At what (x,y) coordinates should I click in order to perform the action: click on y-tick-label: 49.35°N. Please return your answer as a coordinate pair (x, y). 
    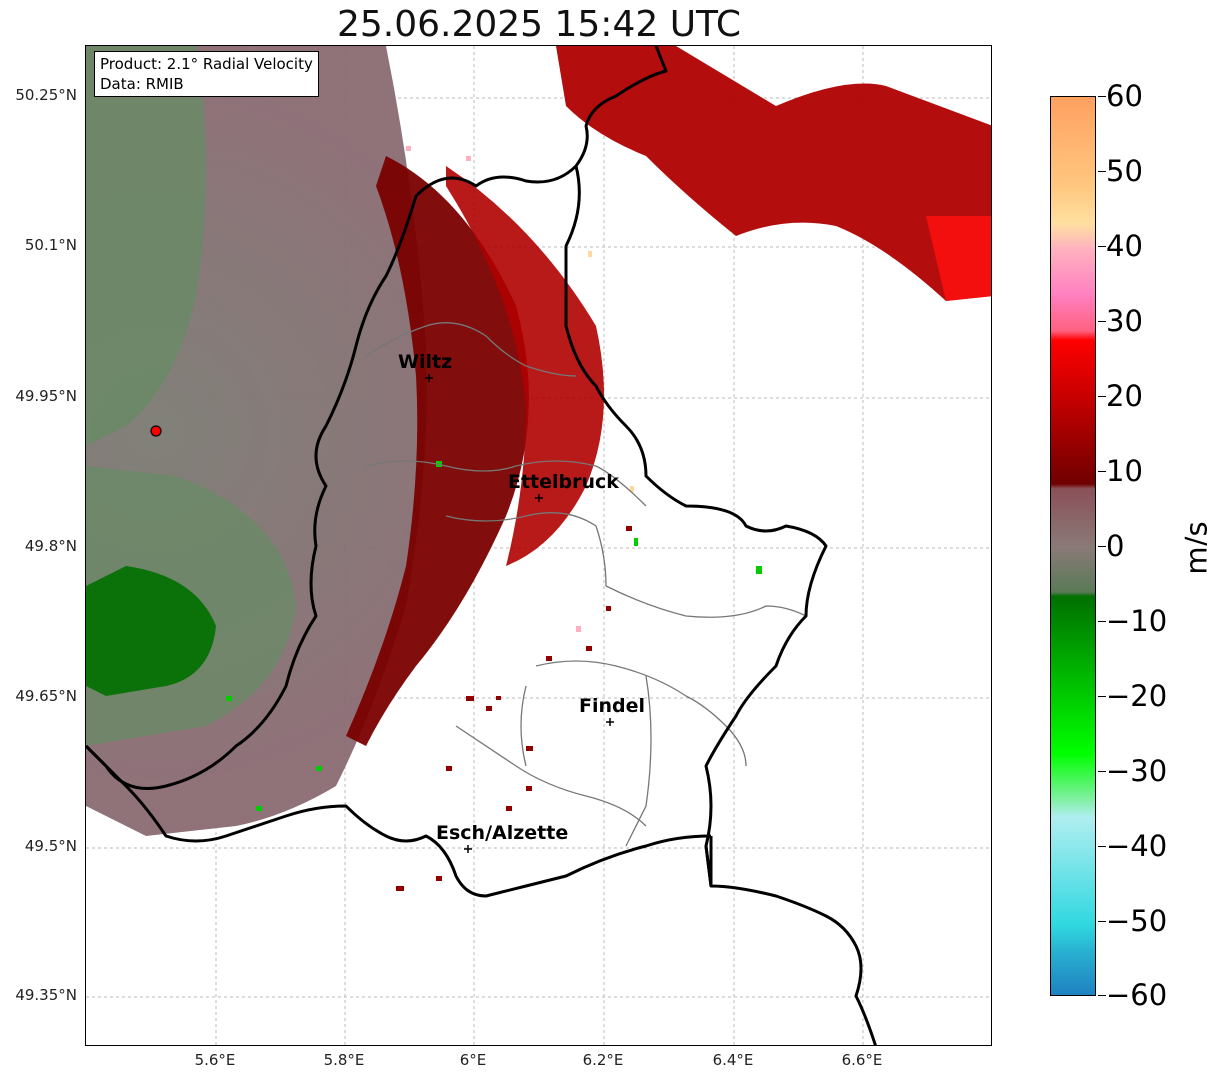
    Looking at the image, I should click on (46, 995).